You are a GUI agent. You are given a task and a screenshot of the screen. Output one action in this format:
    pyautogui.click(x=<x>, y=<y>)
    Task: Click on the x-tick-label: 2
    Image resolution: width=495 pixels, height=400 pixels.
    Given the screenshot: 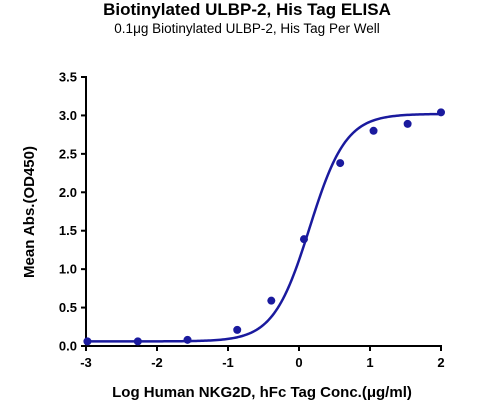 What is the action you would take?
    pyautogui.click(x=440, y=362)
    